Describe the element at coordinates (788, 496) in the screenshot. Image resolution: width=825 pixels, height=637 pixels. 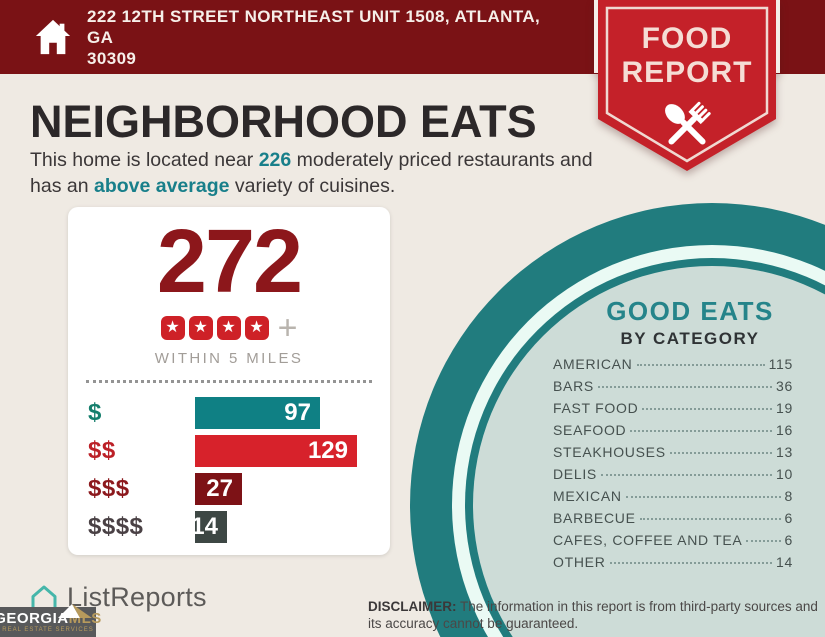
I see `category-value: 8` at that location.